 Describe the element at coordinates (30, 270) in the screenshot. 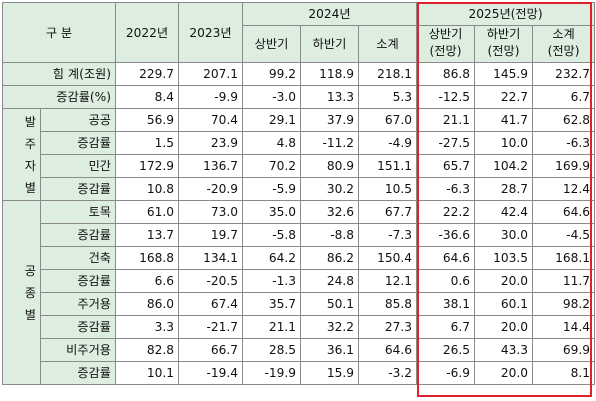

I see `group-label-char: 공` at that location.